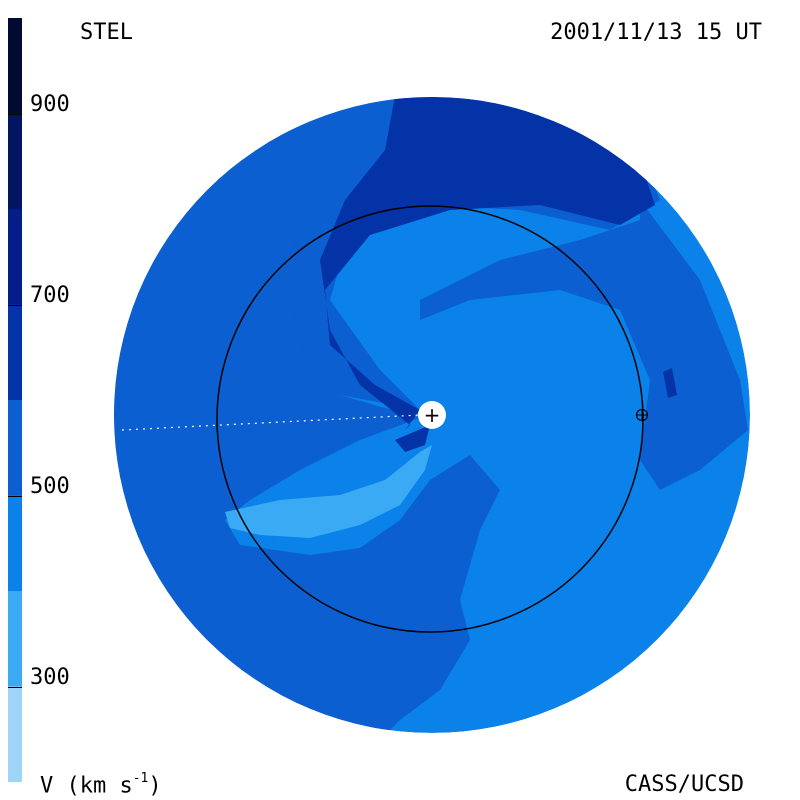  I want to click on color-tick-label: 500, so click(50, 486).